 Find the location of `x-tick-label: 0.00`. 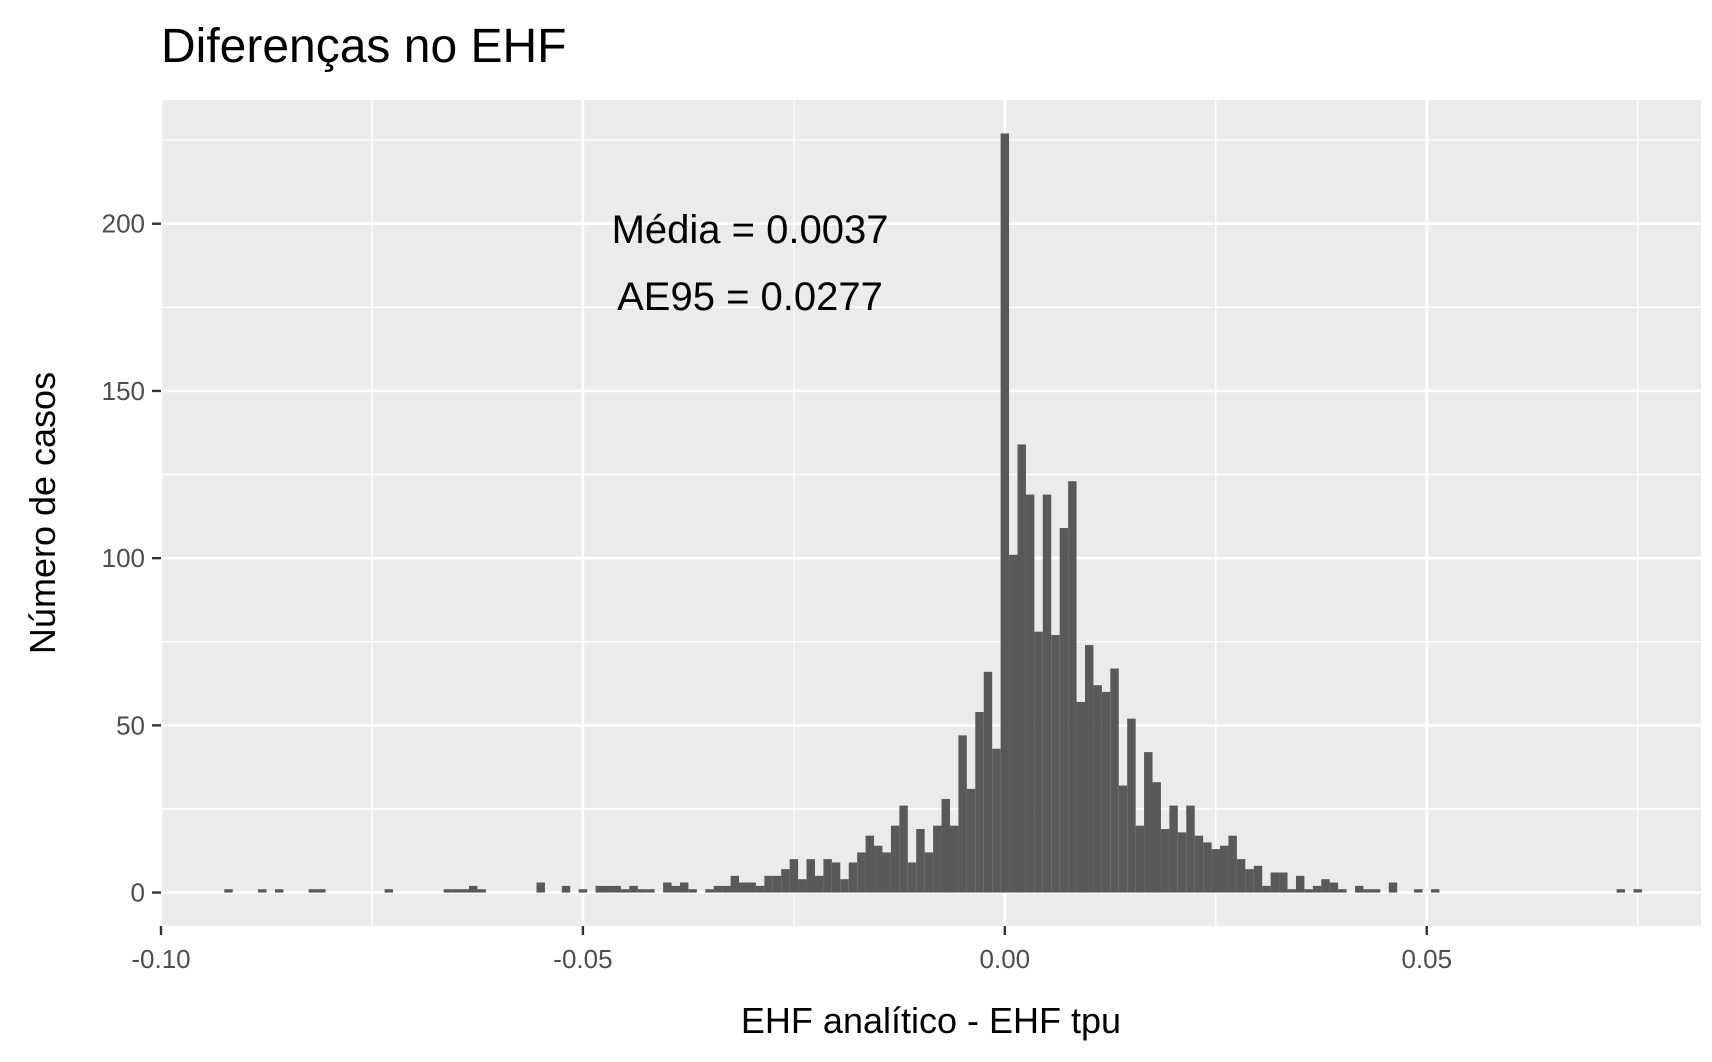

x-tick-label: 0.00 is located at coordinates (1005, 959).